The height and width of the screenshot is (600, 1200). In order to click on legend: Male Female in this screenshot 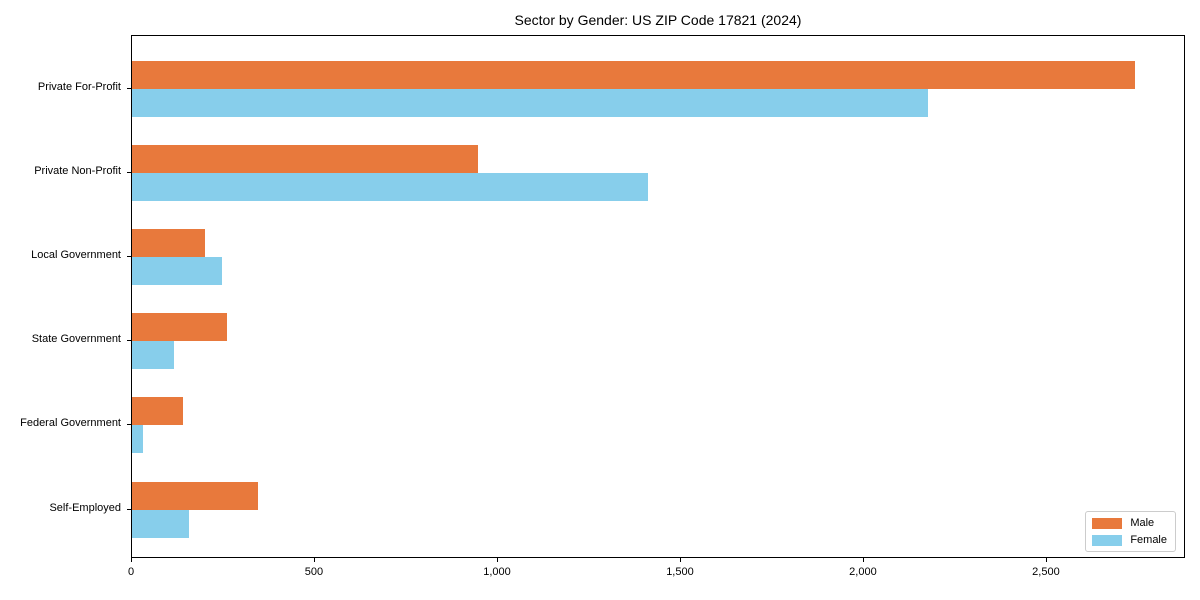, I will do `click(1130, 531)`.